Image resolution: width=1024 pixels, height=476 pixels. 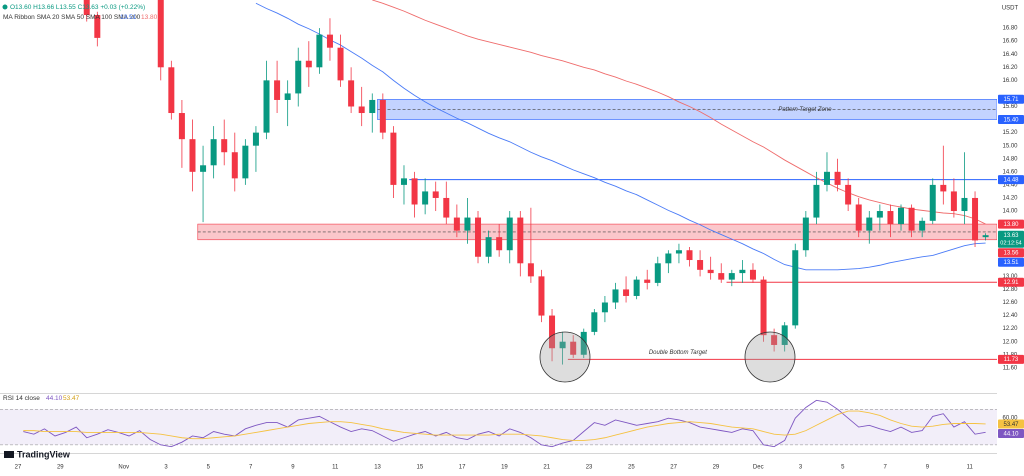 What do you see at coordinates (1010, 9) in the screenshot?
I see `currency: USDT` at bounding box center [1010, 9].